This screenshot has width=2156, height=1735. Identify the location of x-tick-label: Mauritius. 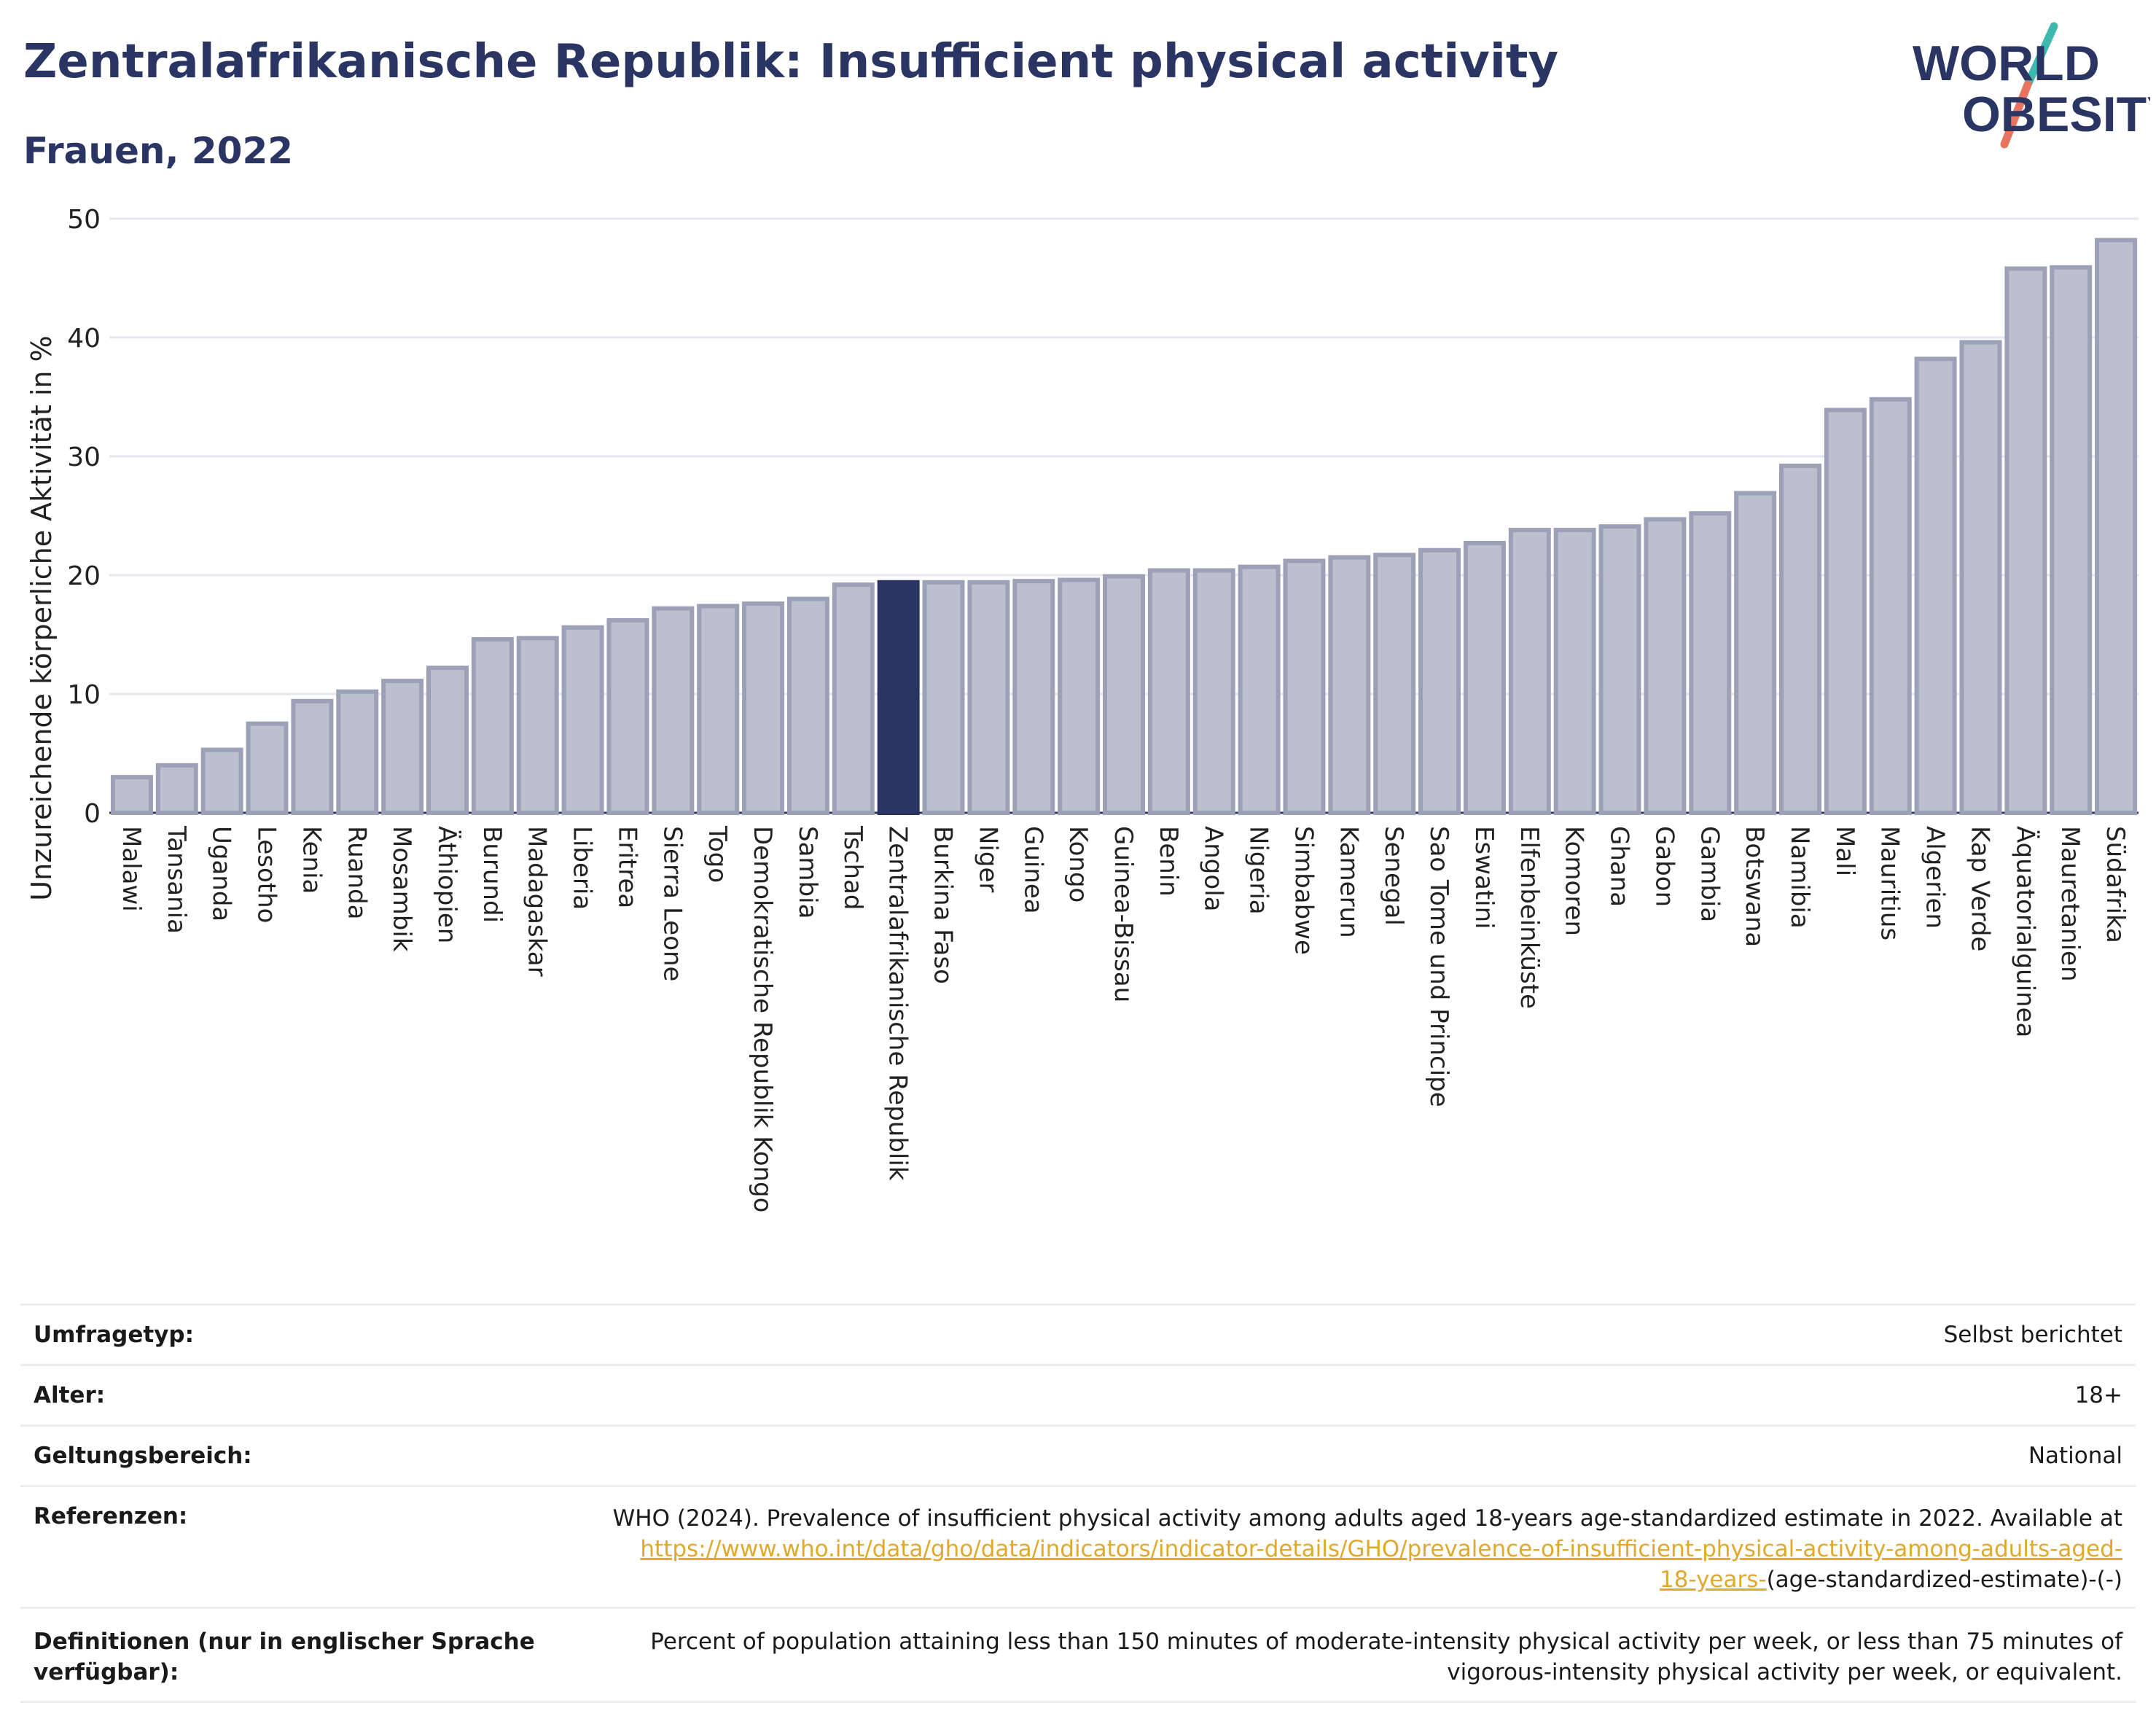
(1890, 883).